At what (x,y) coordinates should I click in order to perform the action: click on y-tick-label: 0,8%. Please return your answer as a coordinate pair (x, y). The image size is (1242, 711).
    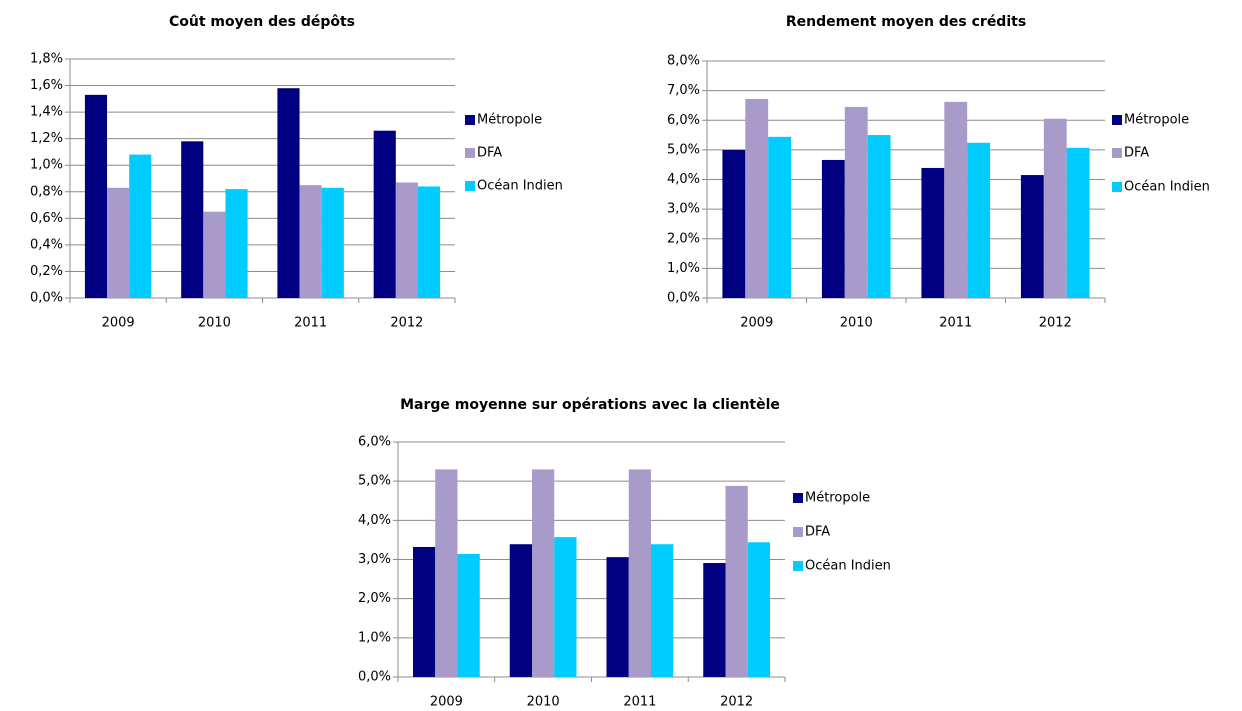
    Looking at the image, I should click on (46, 191).